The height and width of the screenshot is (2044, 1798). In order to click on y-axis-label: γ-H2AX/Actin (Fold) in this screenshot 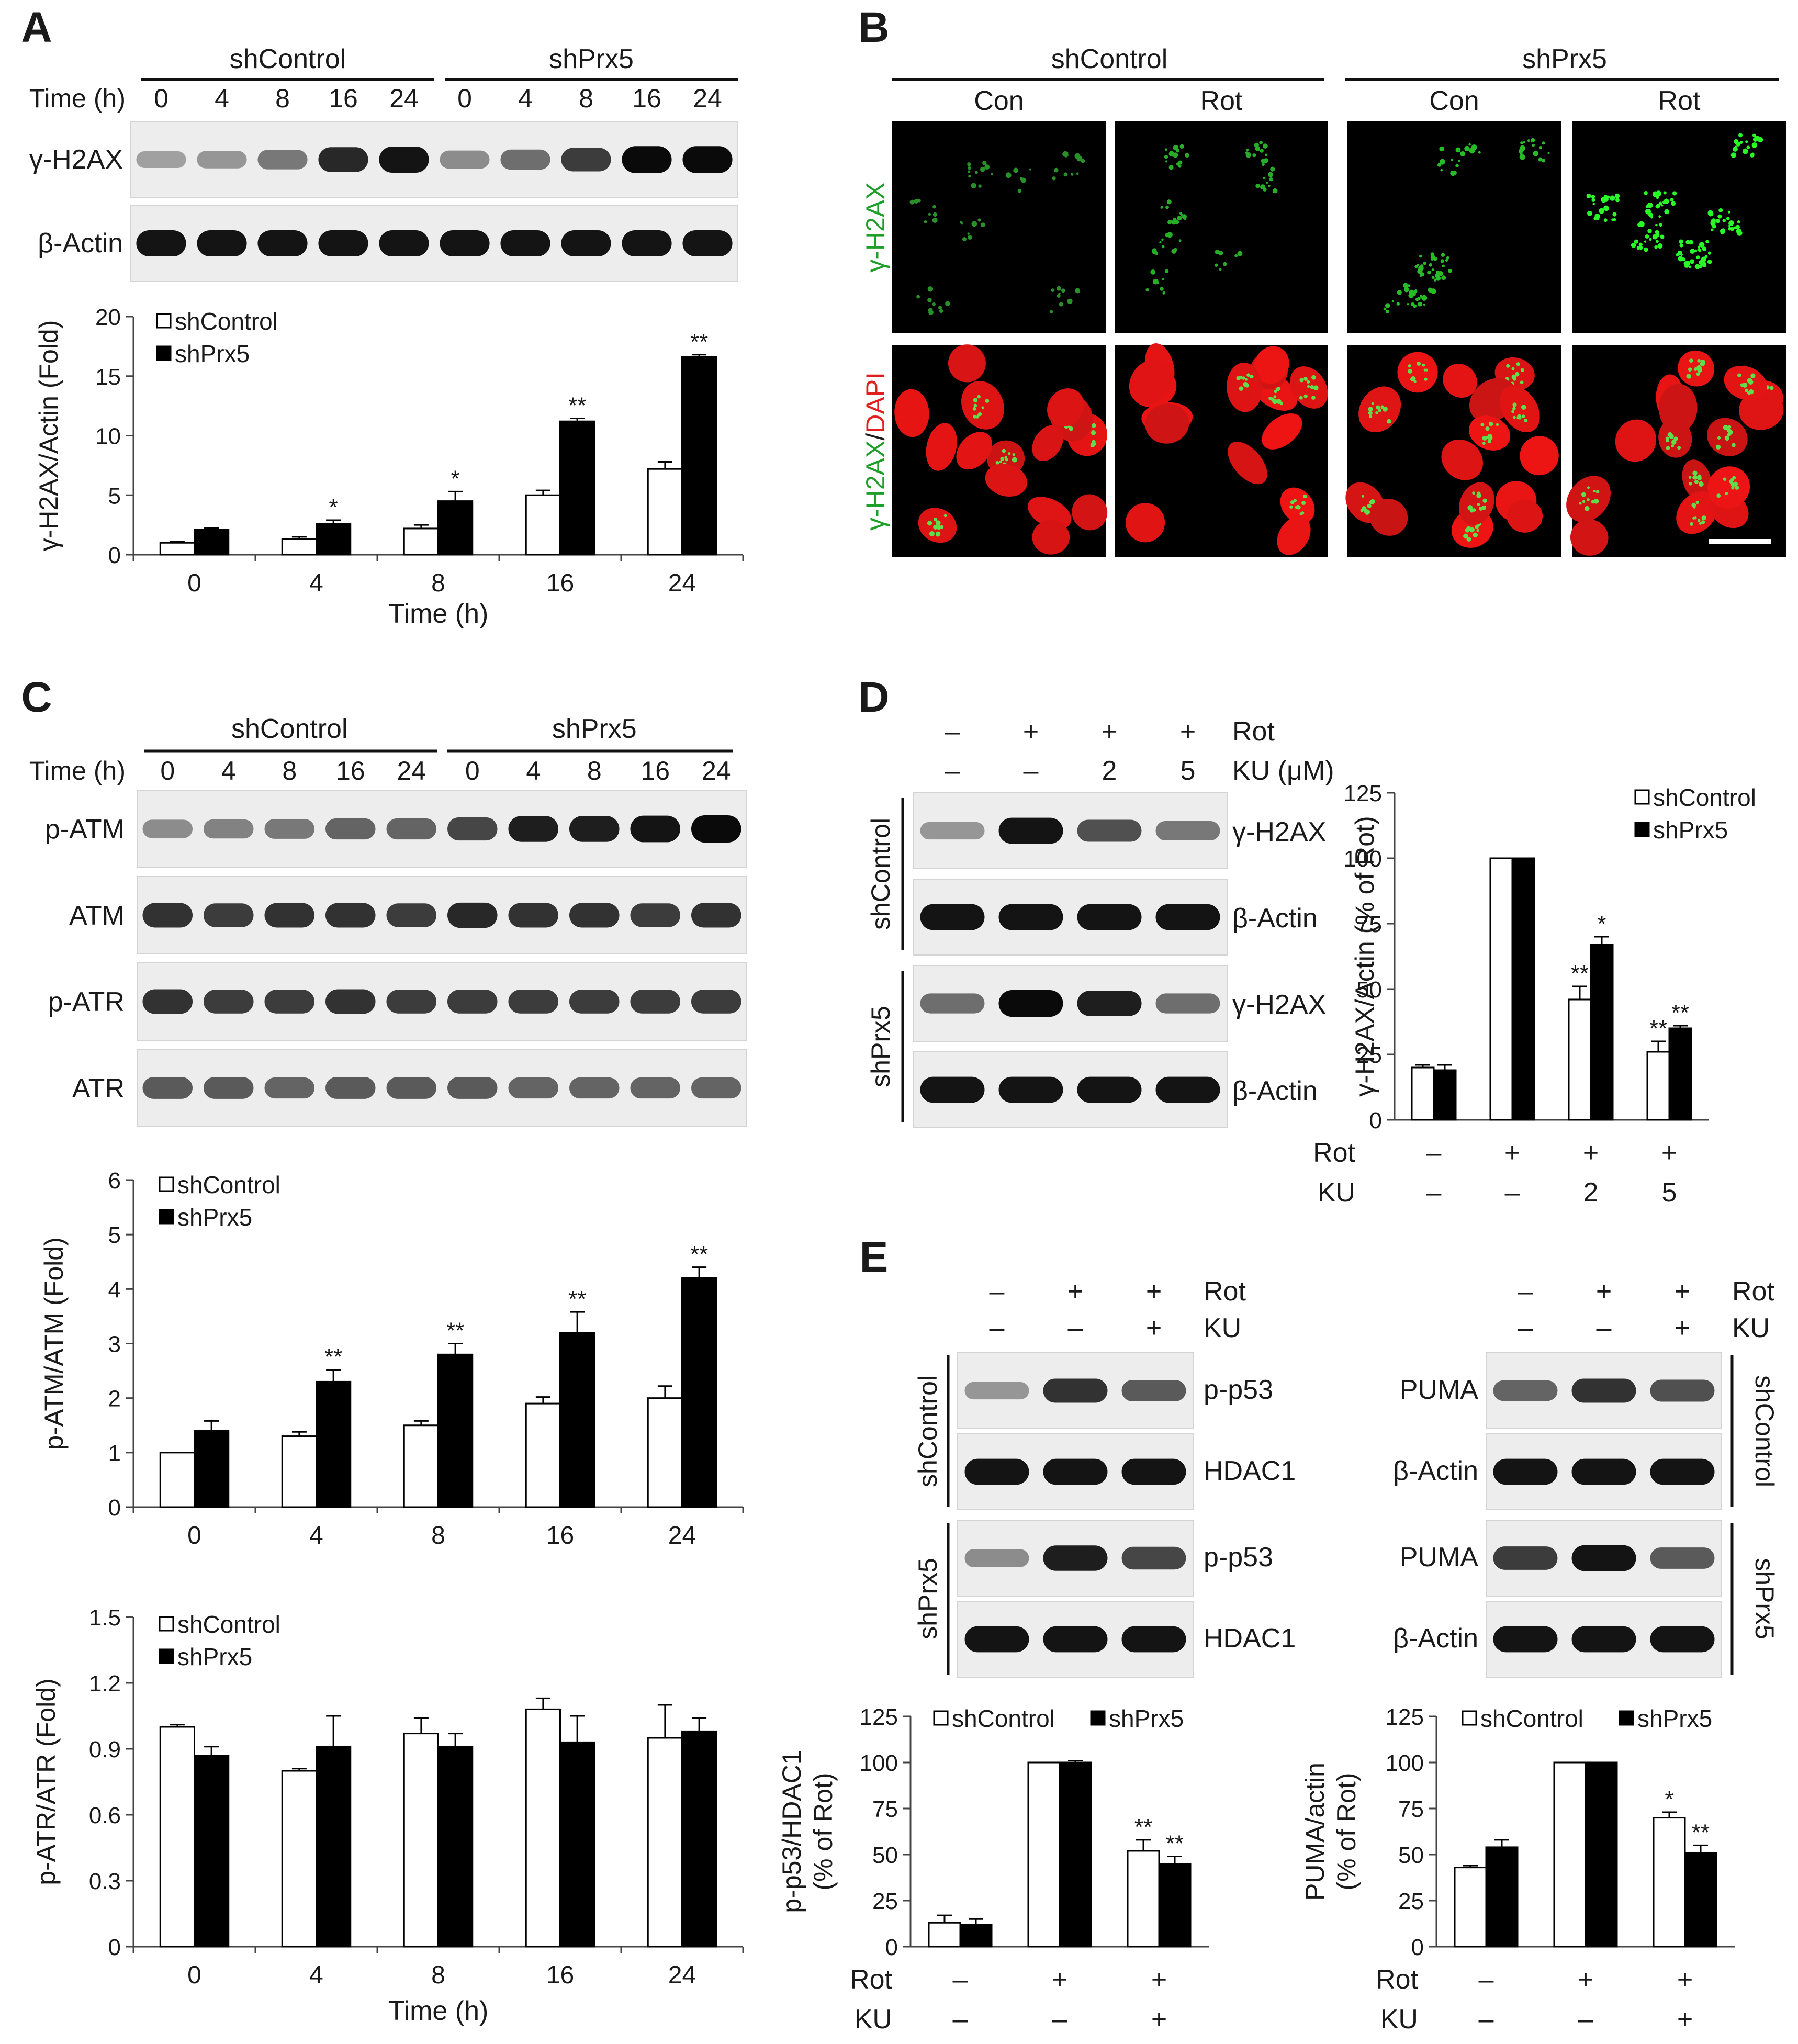, I will do `click(48, 436)`.